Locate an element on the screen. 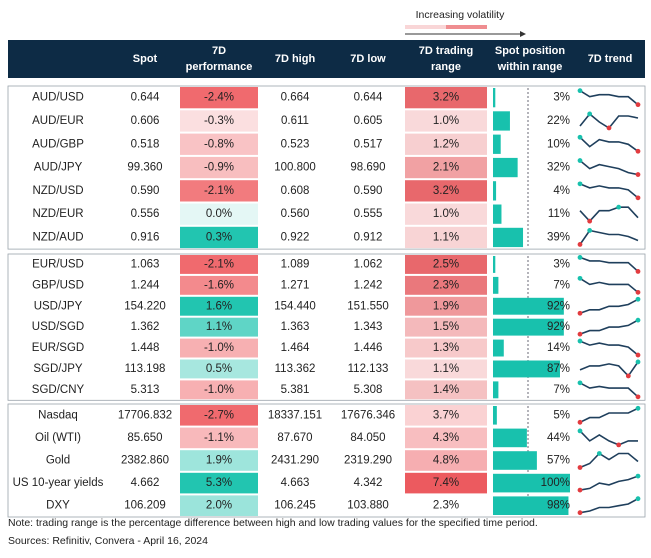 The height and width of the screenshot is (558, 651). high-value: 1.464 is located at coordinates (295, 348).